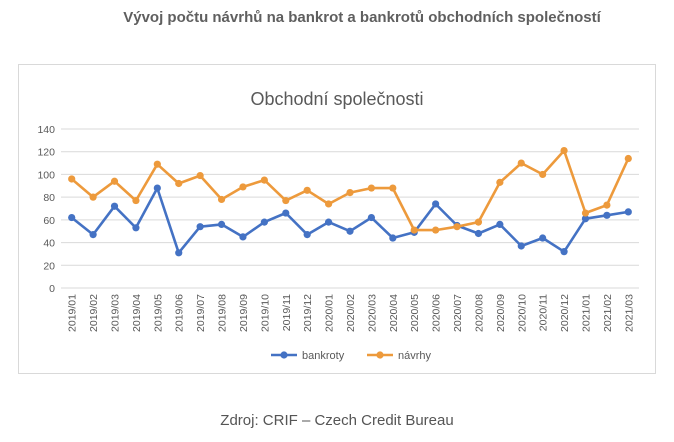  I want to click on y-tick-label: 0, so click(52, 289).